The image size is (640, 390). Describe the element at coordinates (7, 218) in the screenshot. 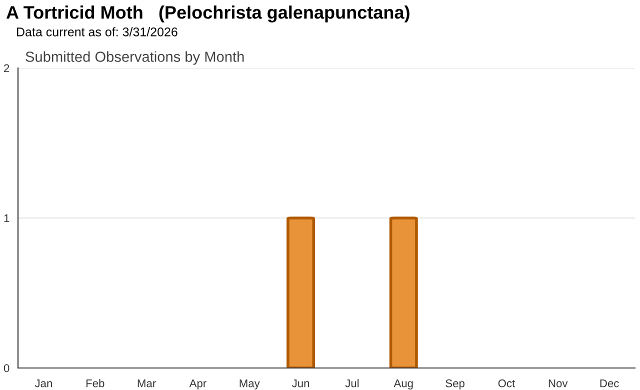

I see `y-tick-label: 1` at that location.